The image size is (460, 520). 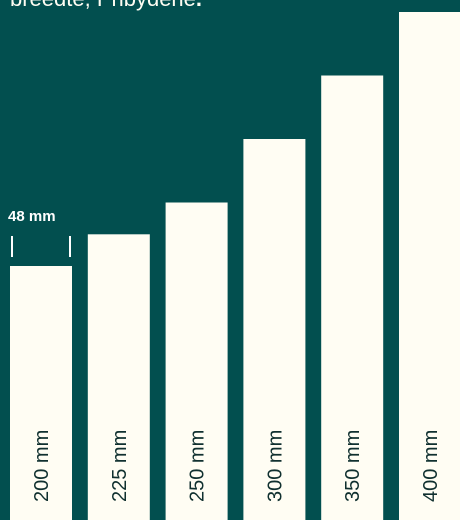 What do you see at coordinates (42, 466) in the screenshot?
I see `bar-label-1: 200 mm` at bounding box center [42, 466].